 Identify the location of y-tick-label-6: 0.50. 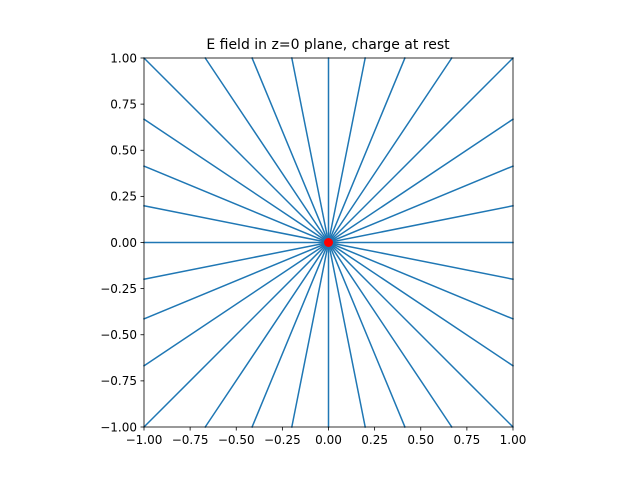
(123, 151).